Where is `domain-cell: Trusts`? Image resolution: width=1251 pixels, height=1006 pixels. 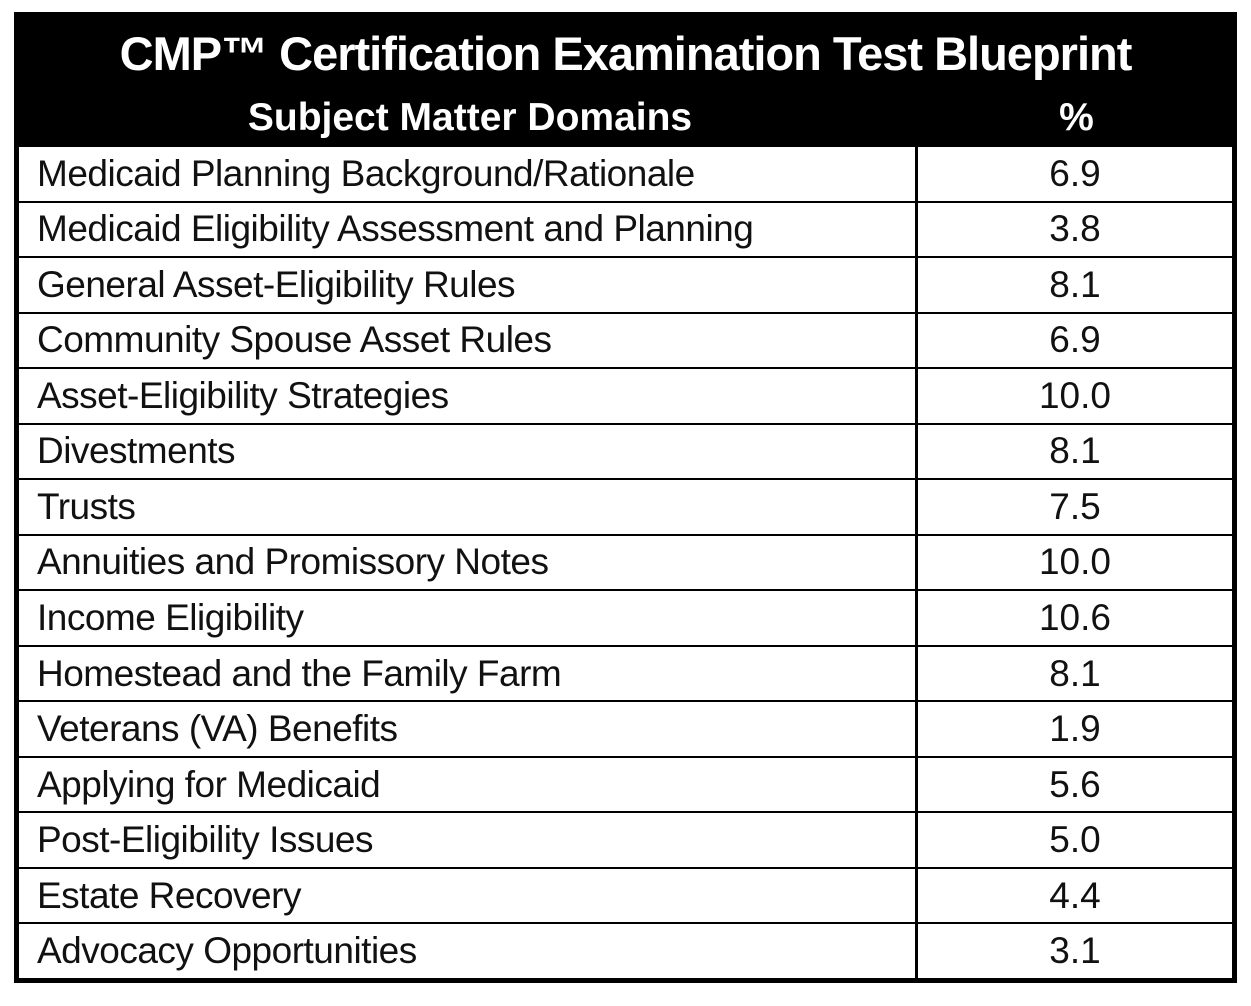
domain-cell: Trusts is located at coordinates (468, 507).